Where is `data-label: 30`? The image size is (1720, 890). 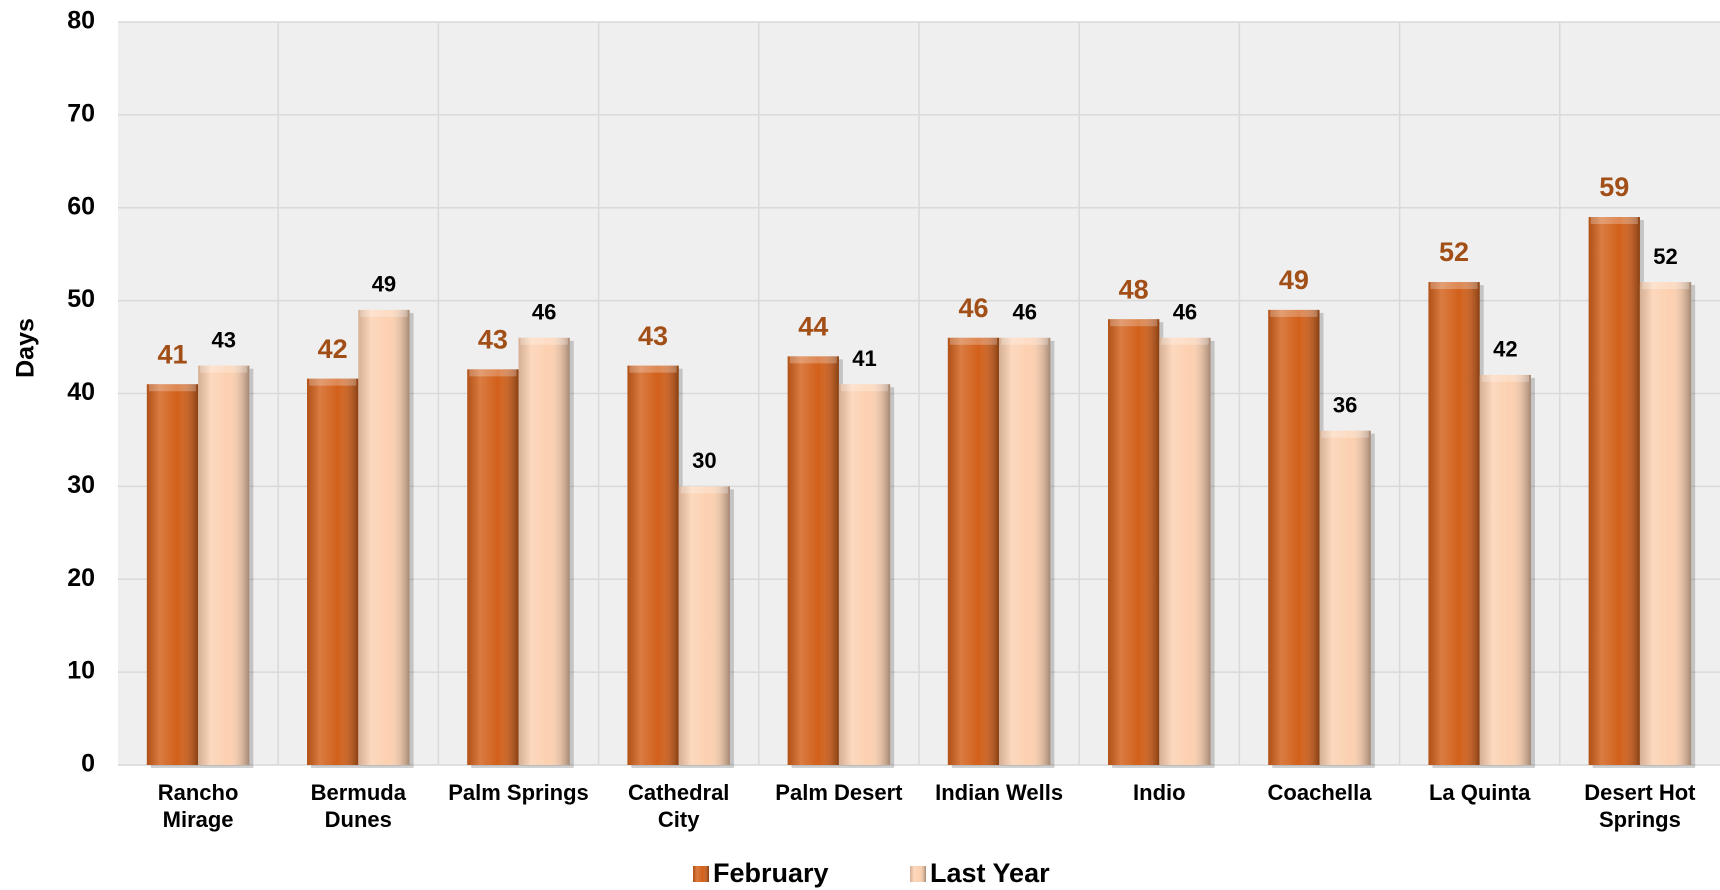 data-label: 30 is located at coordinates (704, 460).